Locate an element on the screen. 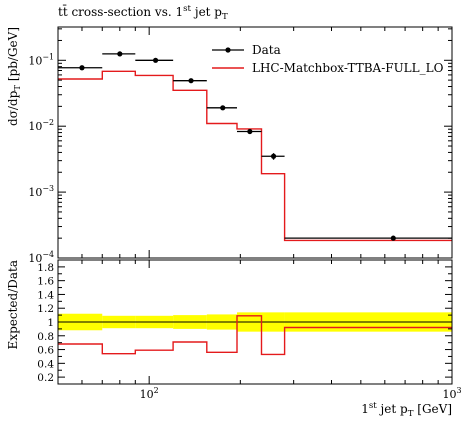  ratio-ytick-label: 1.2 is located at coordinates (45, 309).